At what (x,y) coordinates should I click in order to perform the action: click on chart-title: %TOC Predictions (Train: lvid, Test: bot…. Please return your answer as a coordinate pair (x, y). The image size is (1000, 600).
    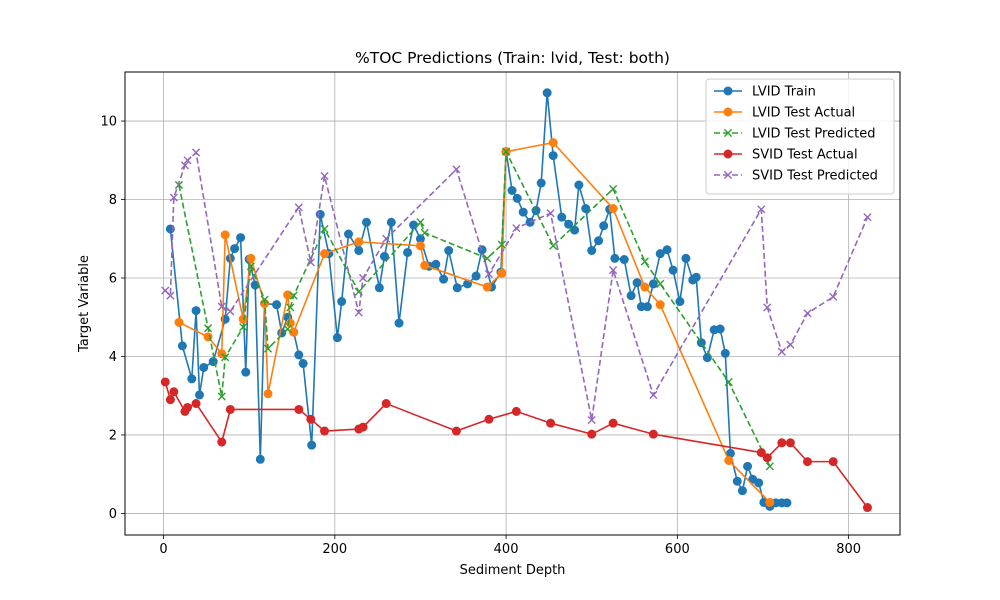
    Looking at the image, I should click on (512, 58).